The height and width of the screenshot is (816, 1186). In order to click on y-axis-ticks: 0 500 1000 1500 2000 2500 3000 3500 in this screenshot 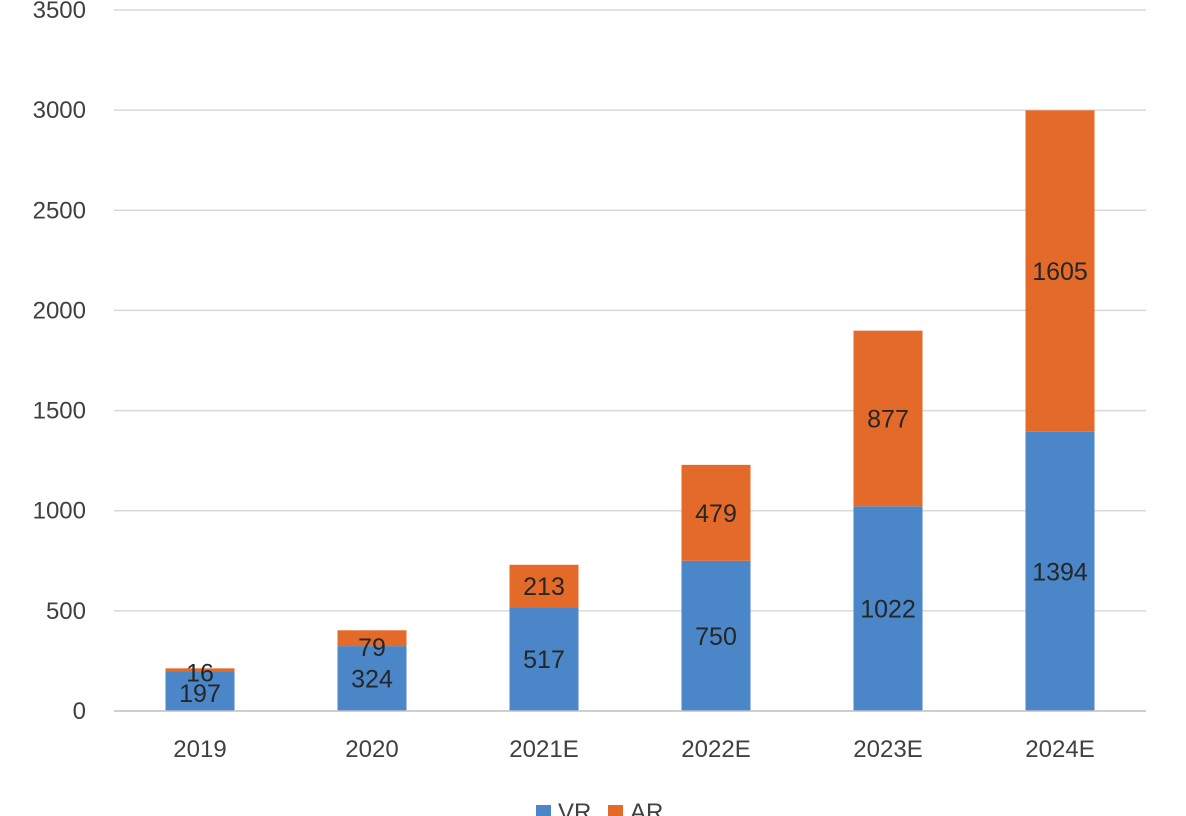, I will do `click(59, 362)`.